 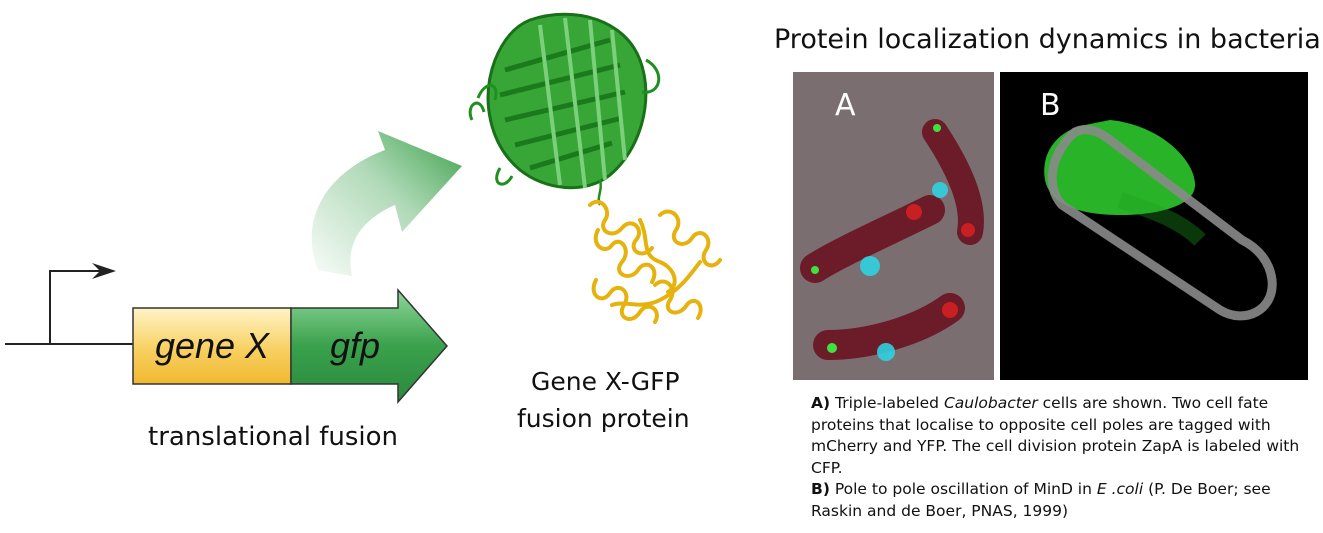 I want to click on fusion-protein-label-line2: fusion protein, so click(x=603, y=418).